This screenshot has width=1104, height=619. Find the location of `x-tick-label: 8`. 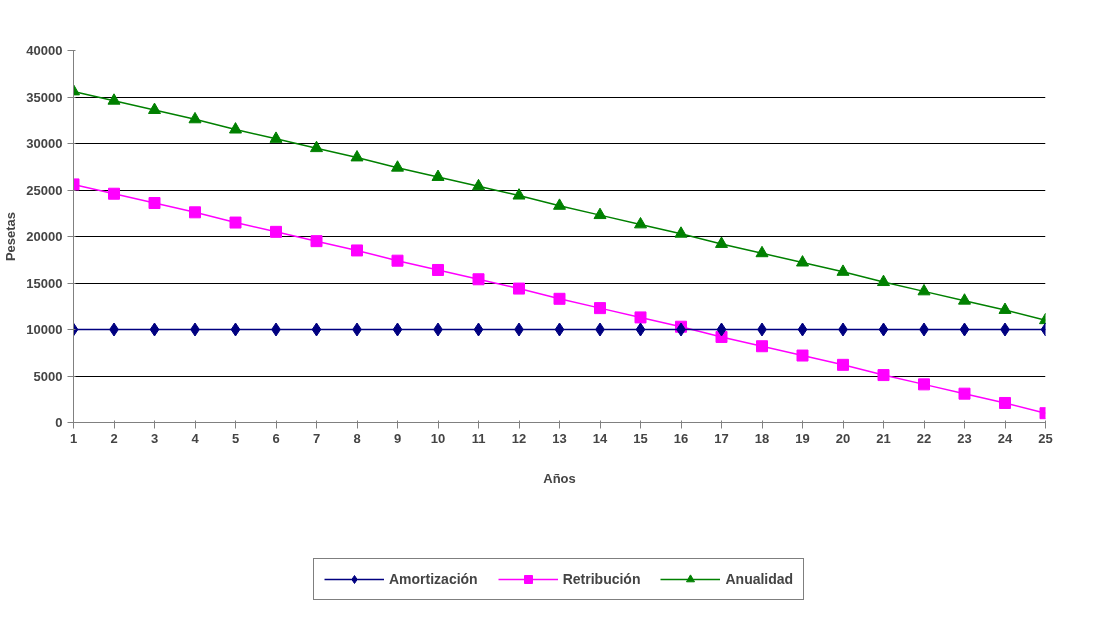

x-tick-label: 8 is located at coordinates (357, 438).